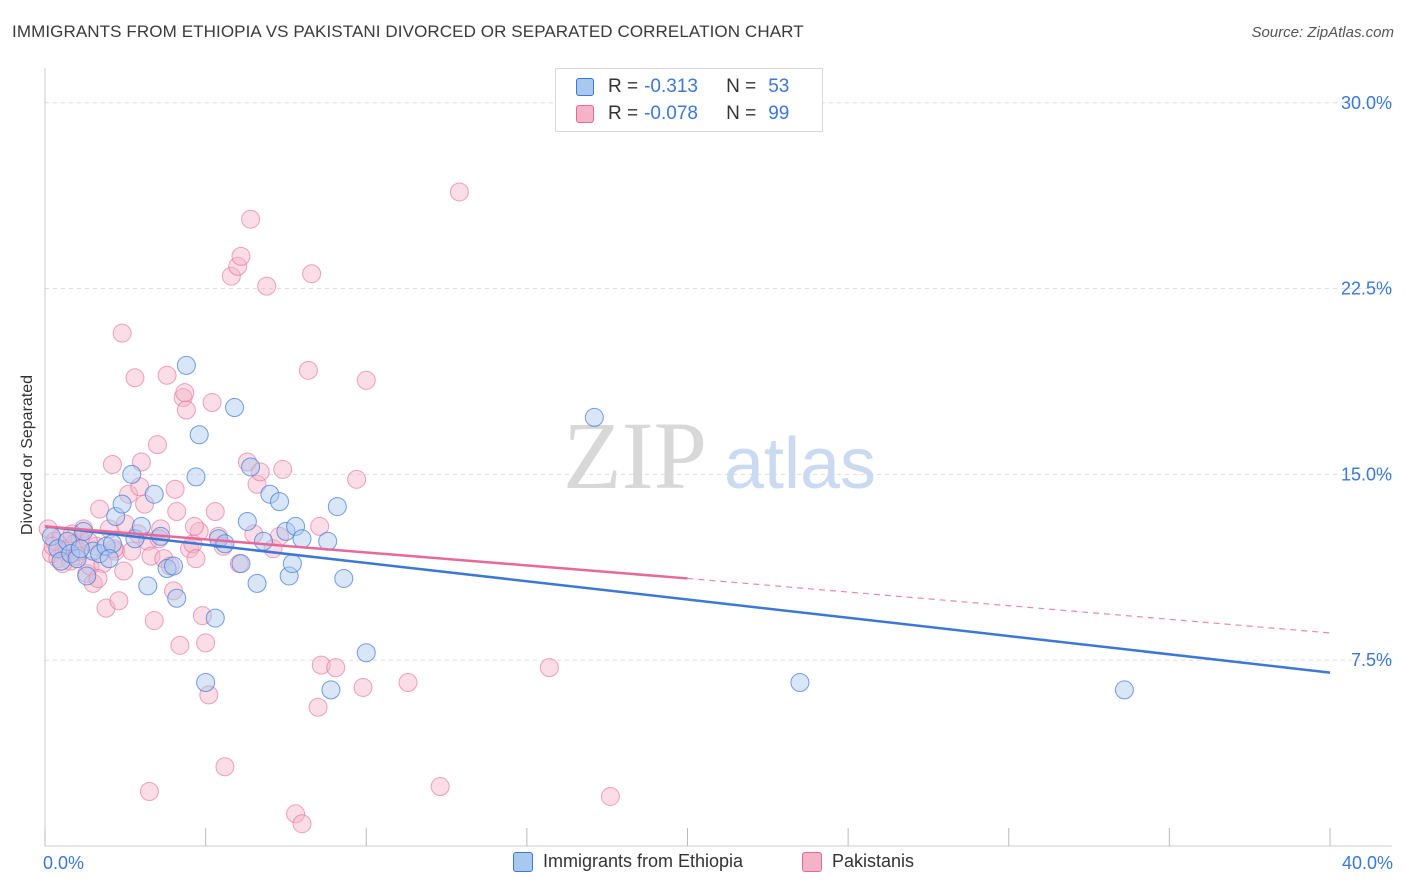 This screenshot has height=892, width=1406. Describe the element at coordinates (671, 86) in the screenshot. I see `legend-r-value: -0.313` at that location.